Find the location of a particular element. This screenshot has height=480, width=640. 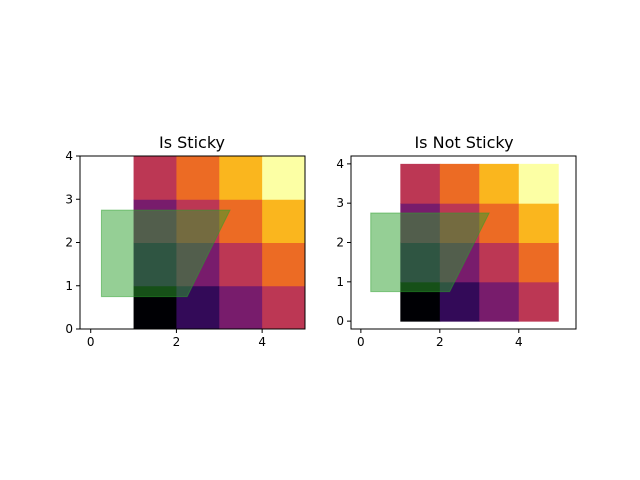

chart-title: Is Sticky is located at coordinates (192, 142).